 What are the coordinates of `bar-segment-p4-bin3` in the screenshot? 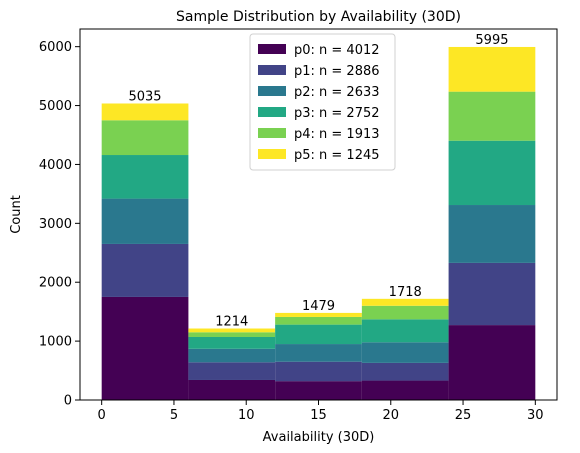 It's located at (405, 312).